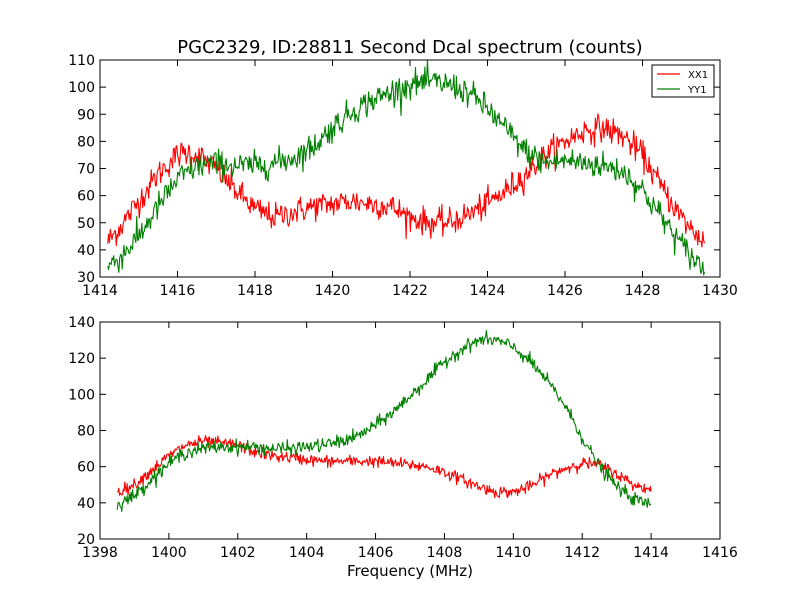  What do you see at coordinates (582, 553) in the screenshot?
I see `bottom-x-tick-label-7: 1412` at bounding box center [582, 553].